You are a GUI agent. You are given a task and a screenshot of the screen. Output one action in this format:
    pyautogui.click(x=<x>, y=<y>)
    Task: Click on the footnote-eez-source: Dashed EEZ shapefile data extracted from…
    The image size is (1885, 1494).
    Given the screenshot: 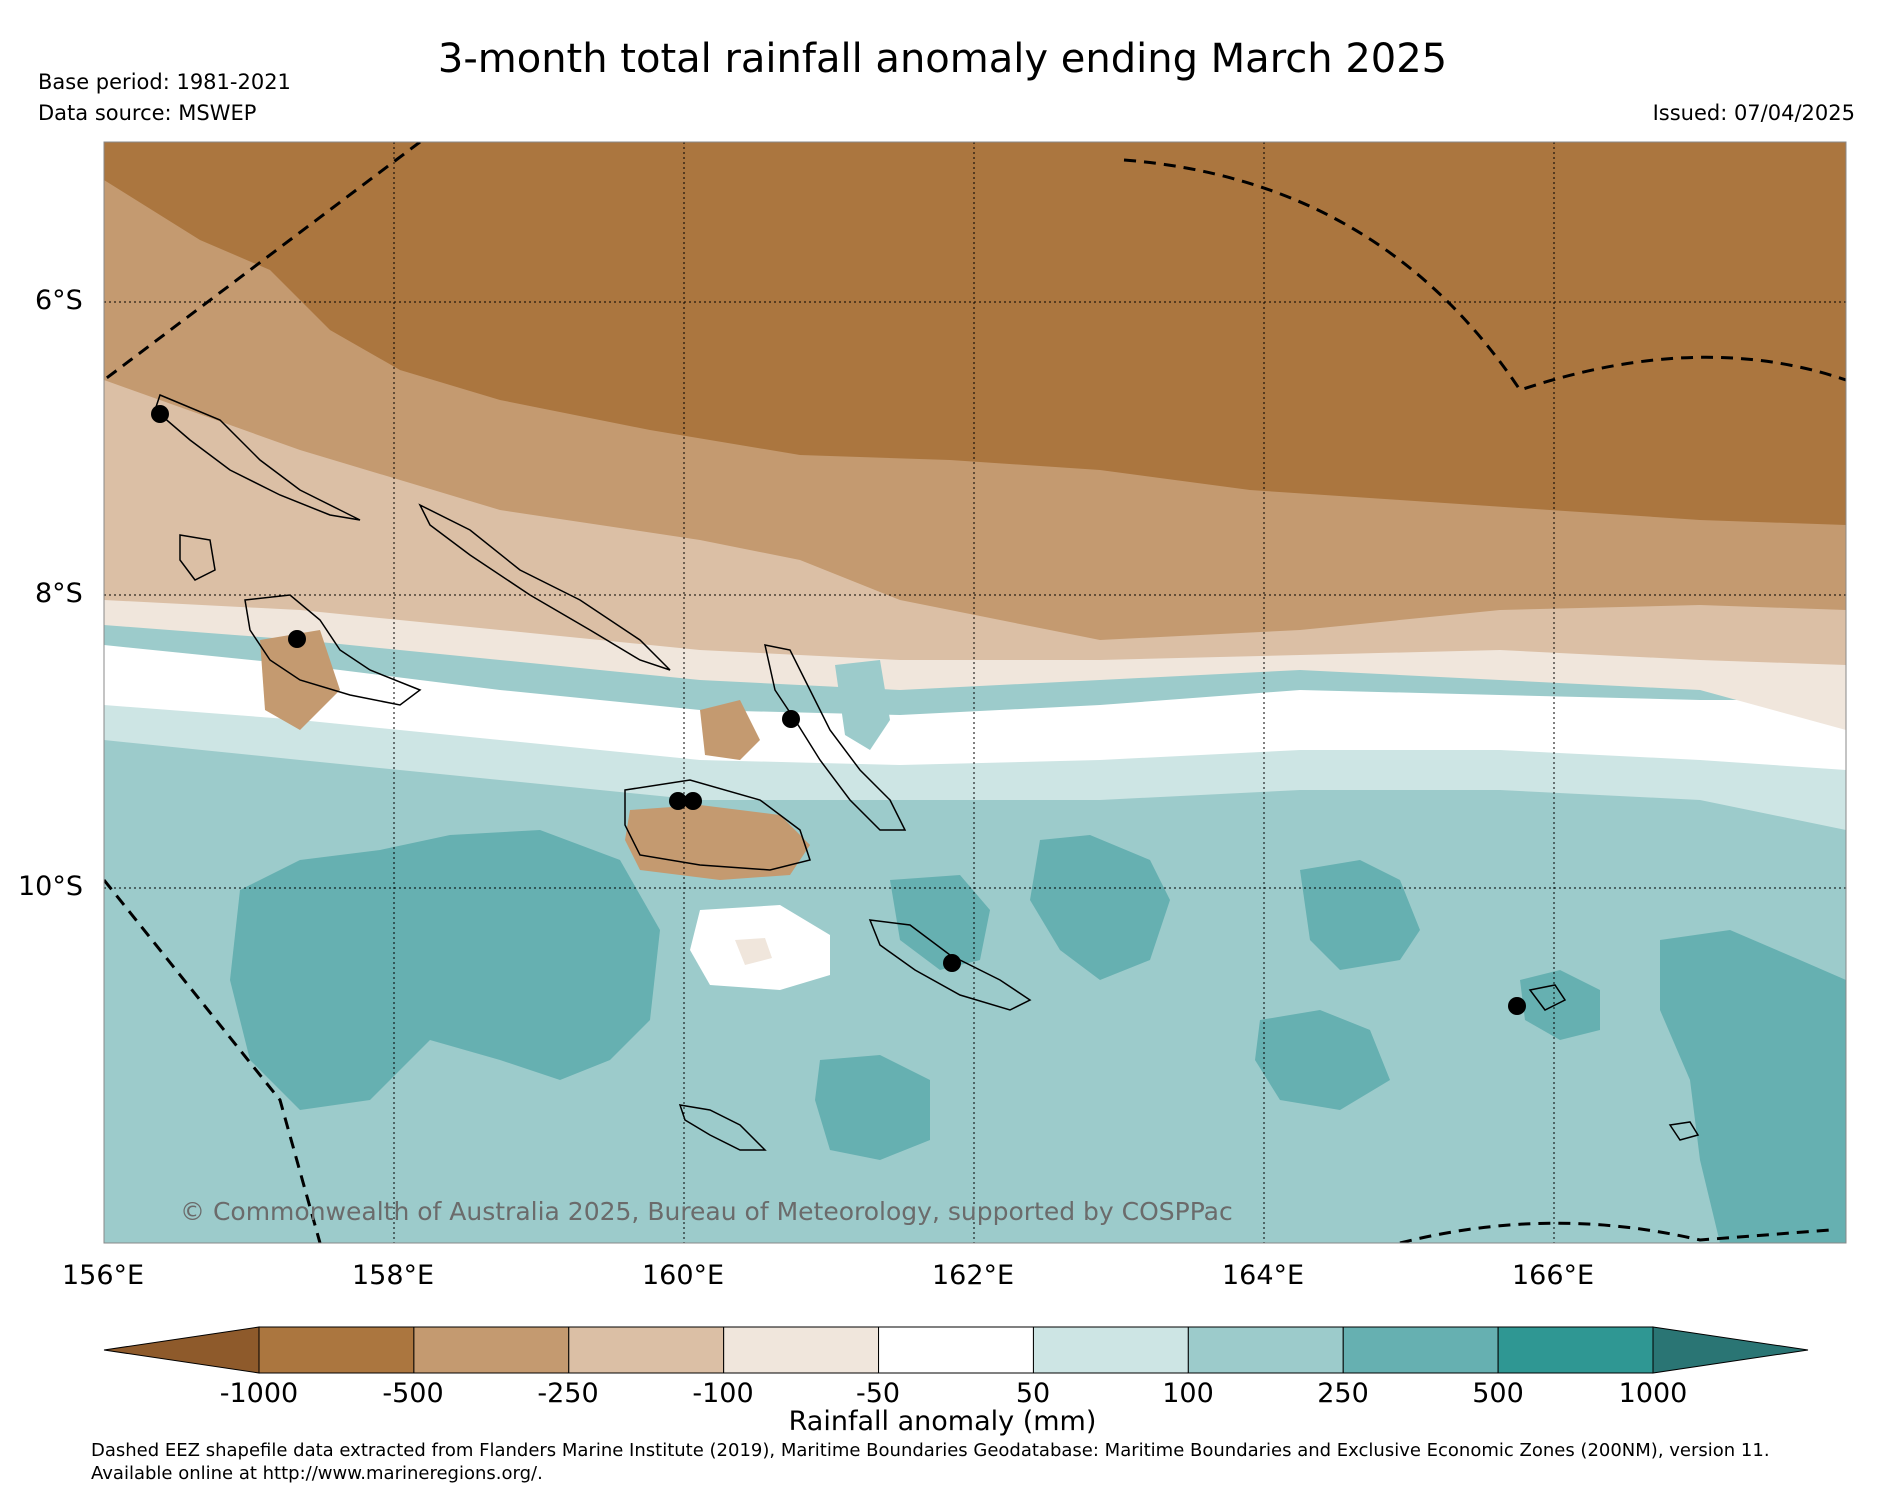 What is the action you would take?
    pyautogui.click(x=930, y=1450)
    